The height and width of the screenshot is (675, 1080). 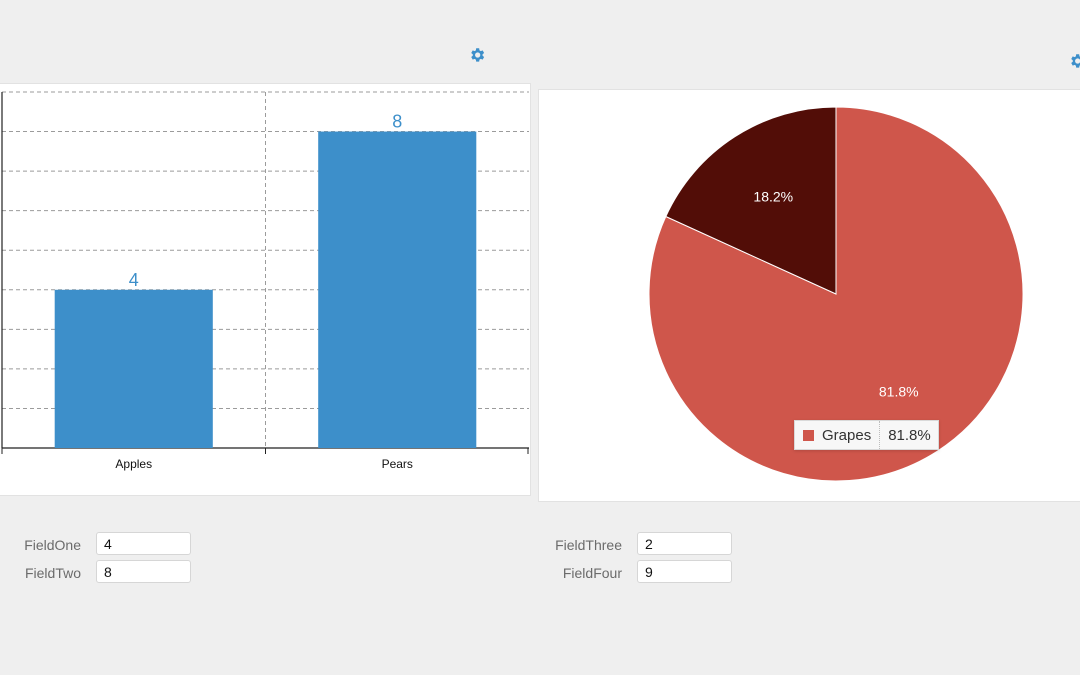 I want to click on field-two-input, so click(x=143, y=571).